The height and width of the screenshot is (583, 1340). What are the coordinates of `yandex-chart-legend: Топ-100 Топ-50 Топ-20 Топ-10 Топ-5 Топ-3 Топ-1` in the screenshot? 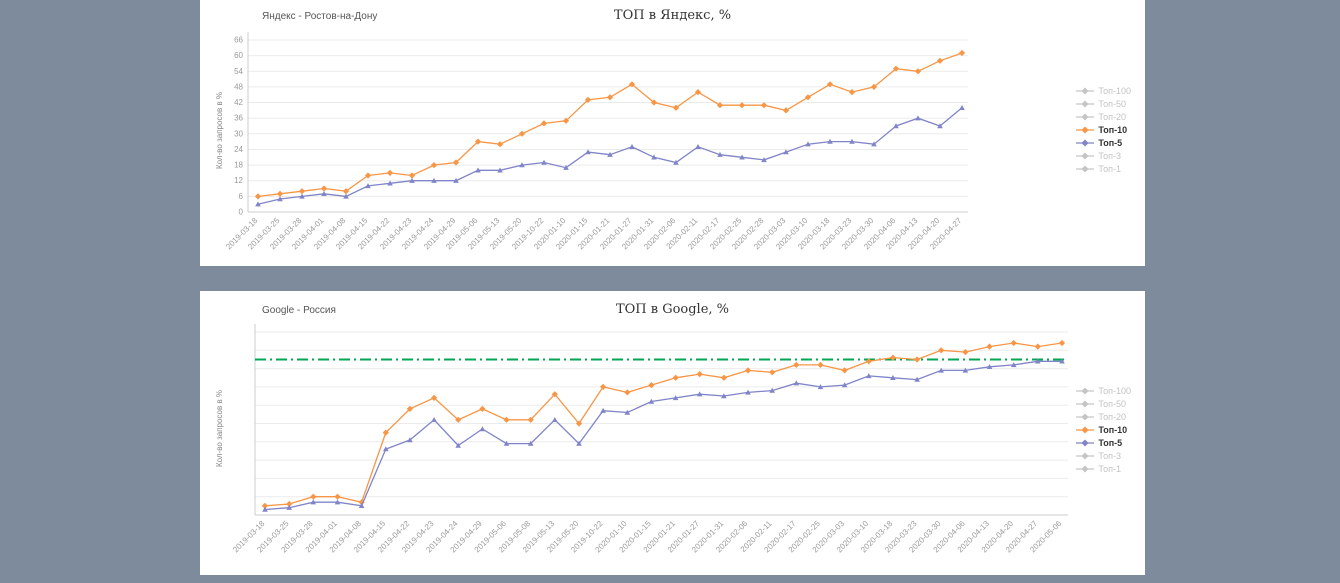 It's located at (1103, 130).